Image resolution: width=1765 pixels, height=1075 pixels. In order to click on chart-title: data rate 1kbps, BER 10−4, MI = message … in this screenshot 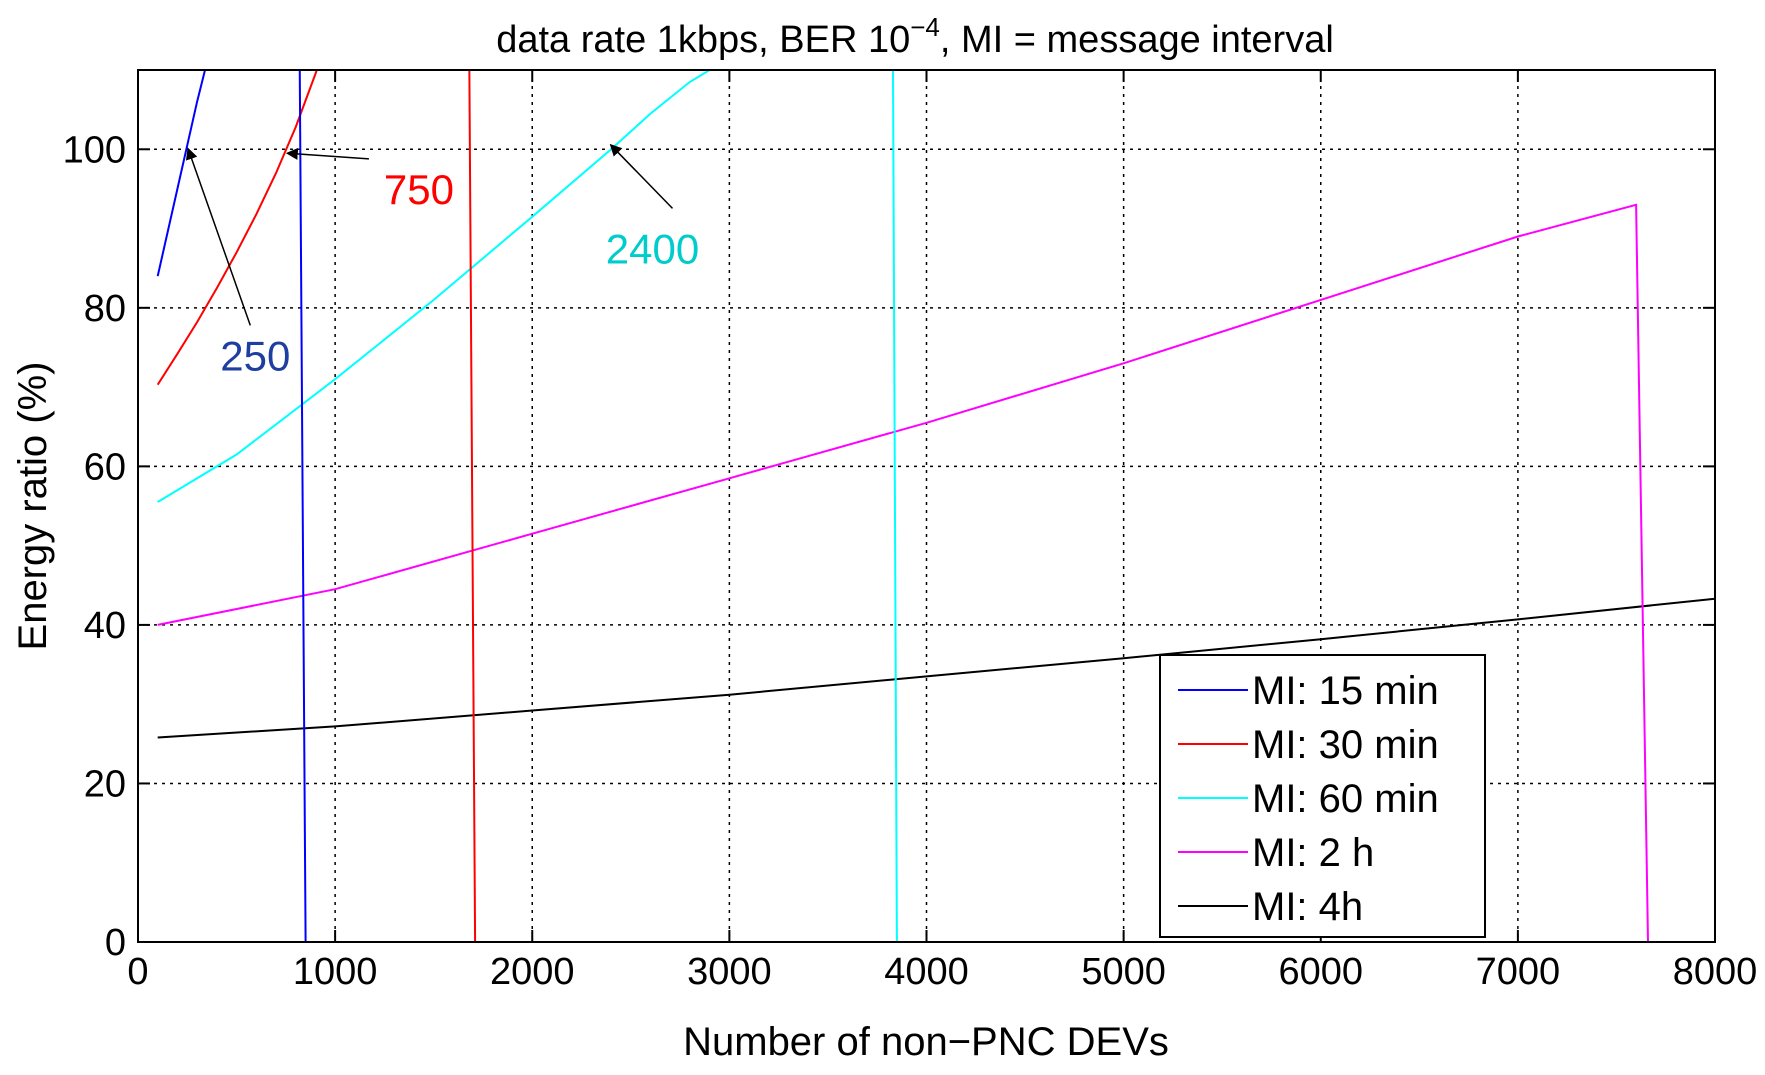, I will do `click(915, 36)`.